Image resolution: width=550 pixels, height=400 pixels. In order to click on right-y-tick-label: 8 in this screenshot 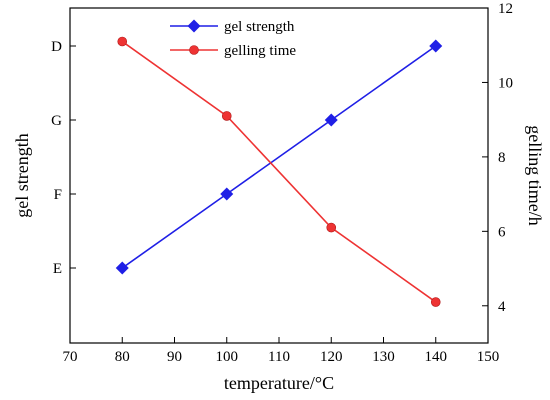, I will do `click(502, 158)`.